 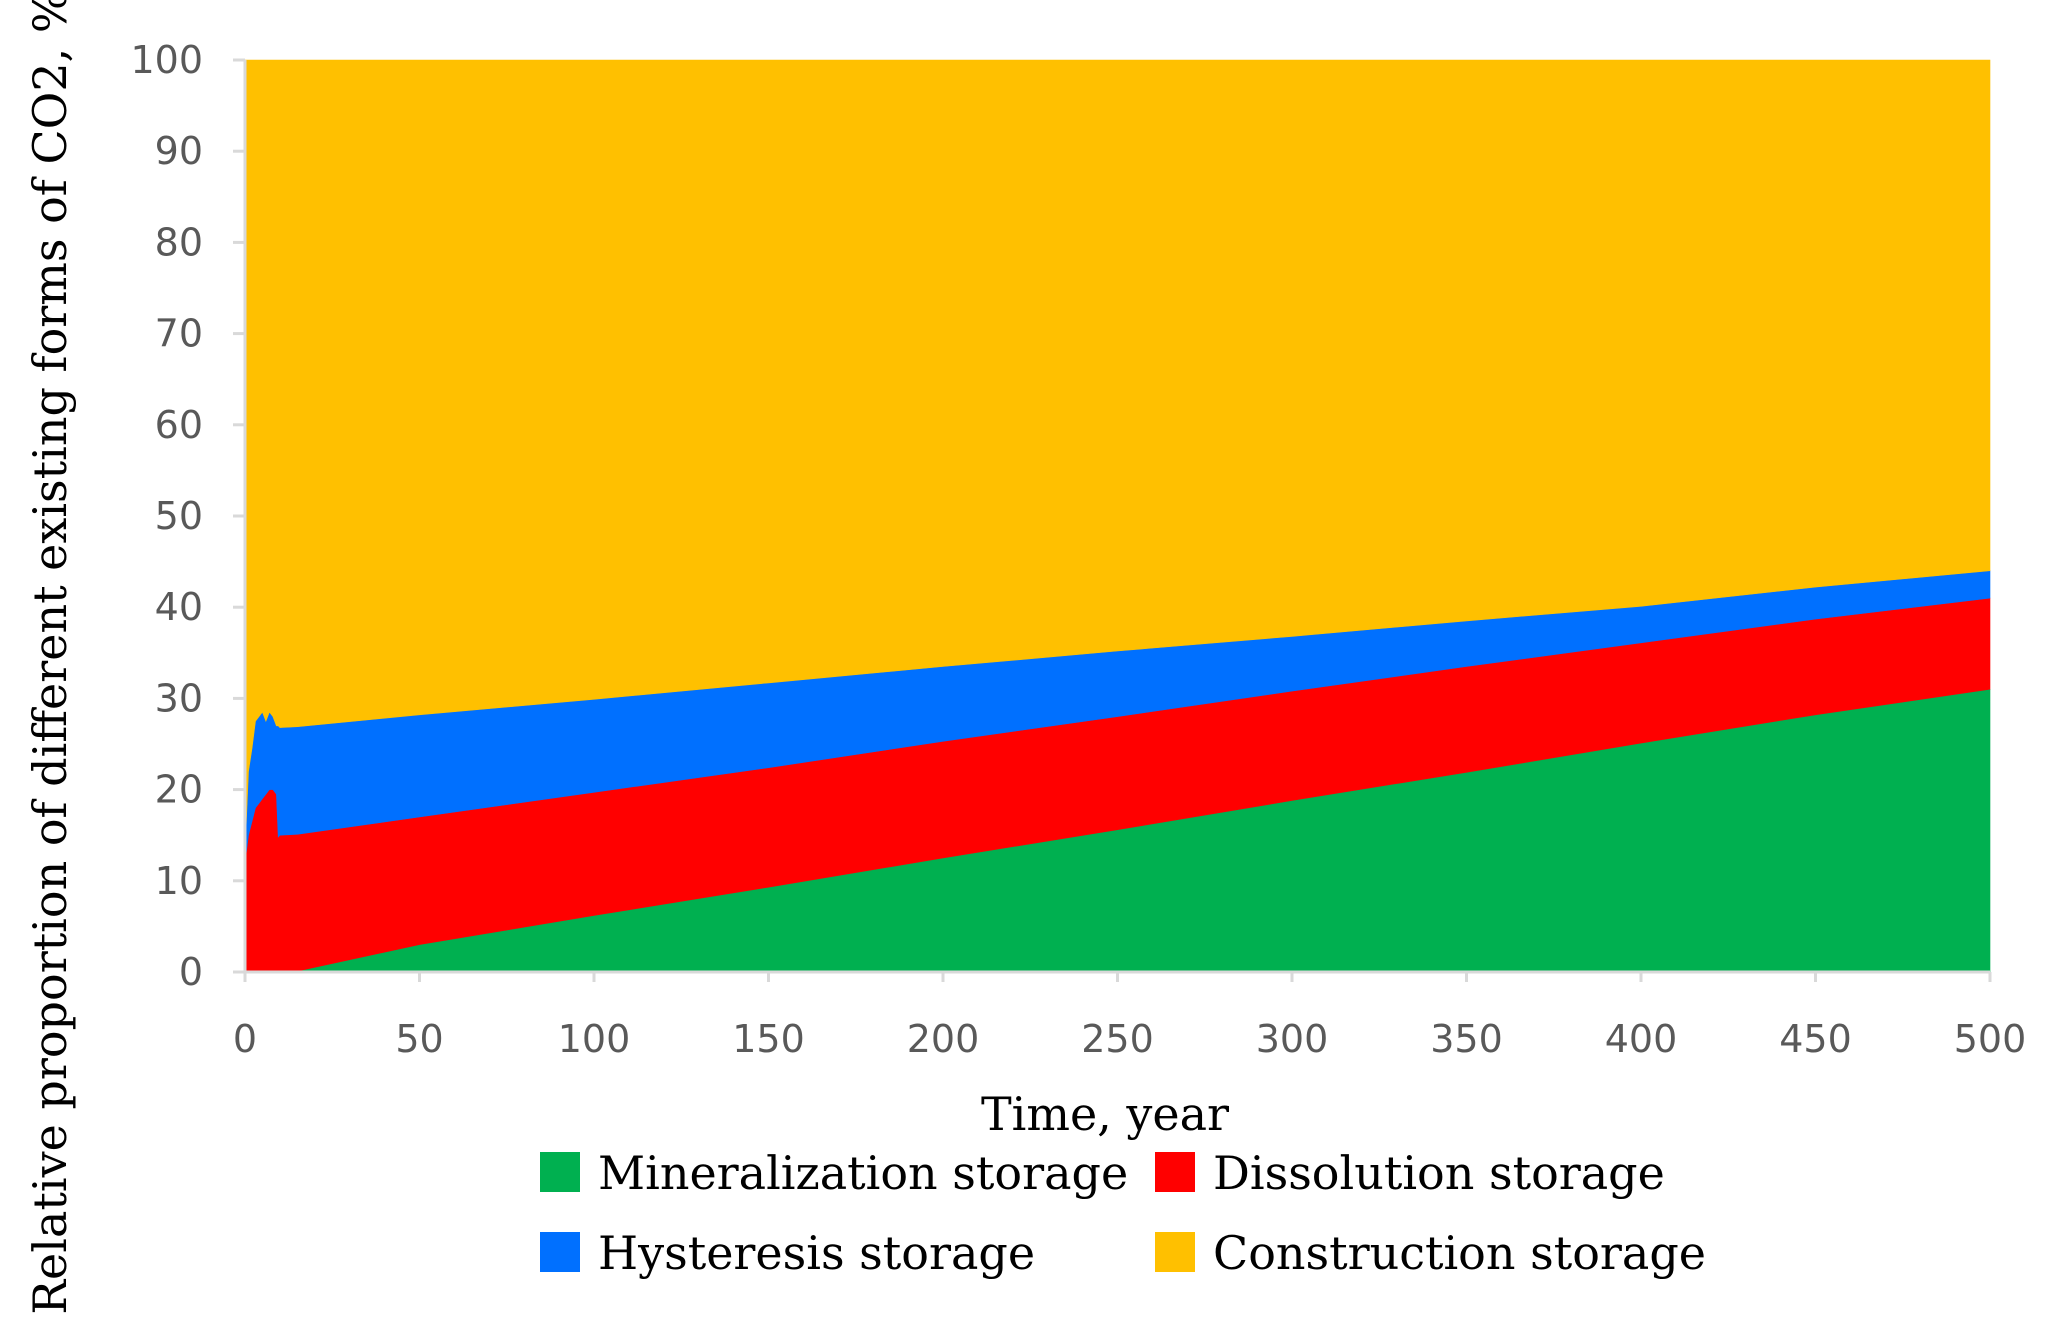 I want to click on y-ticks: 0 10 20 30 40 50 60 70 80 90 100, so click(x=187, y=516).